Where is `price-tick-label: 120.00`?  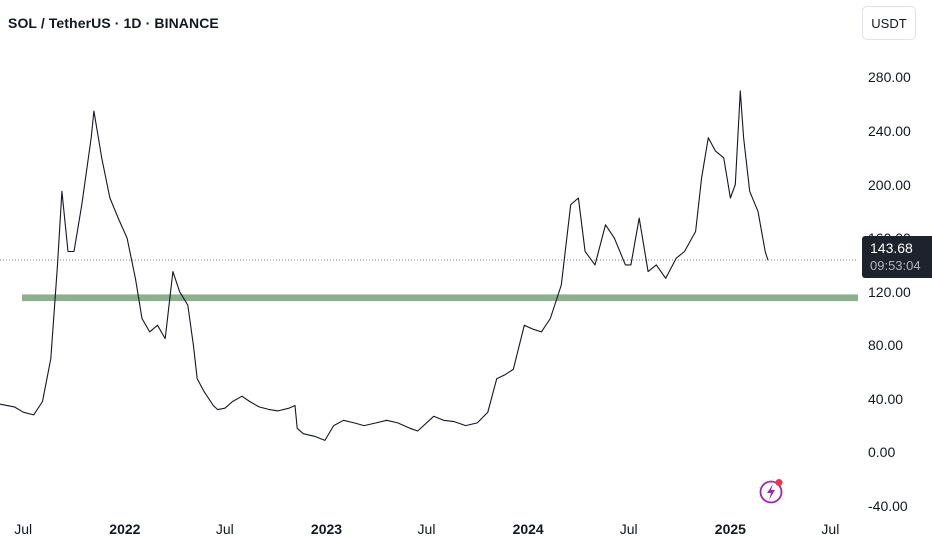 price-tick-label: 120.00 is located at coordinates (889, 291).